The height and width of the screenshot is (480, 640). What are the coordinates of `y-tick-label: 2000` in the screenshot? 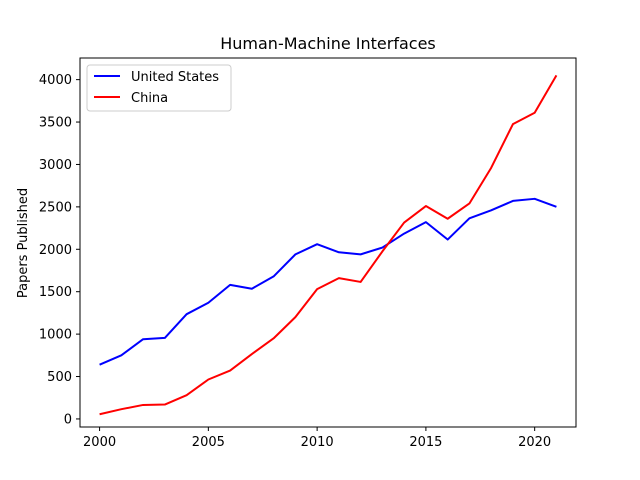 It's located at (55, 250).